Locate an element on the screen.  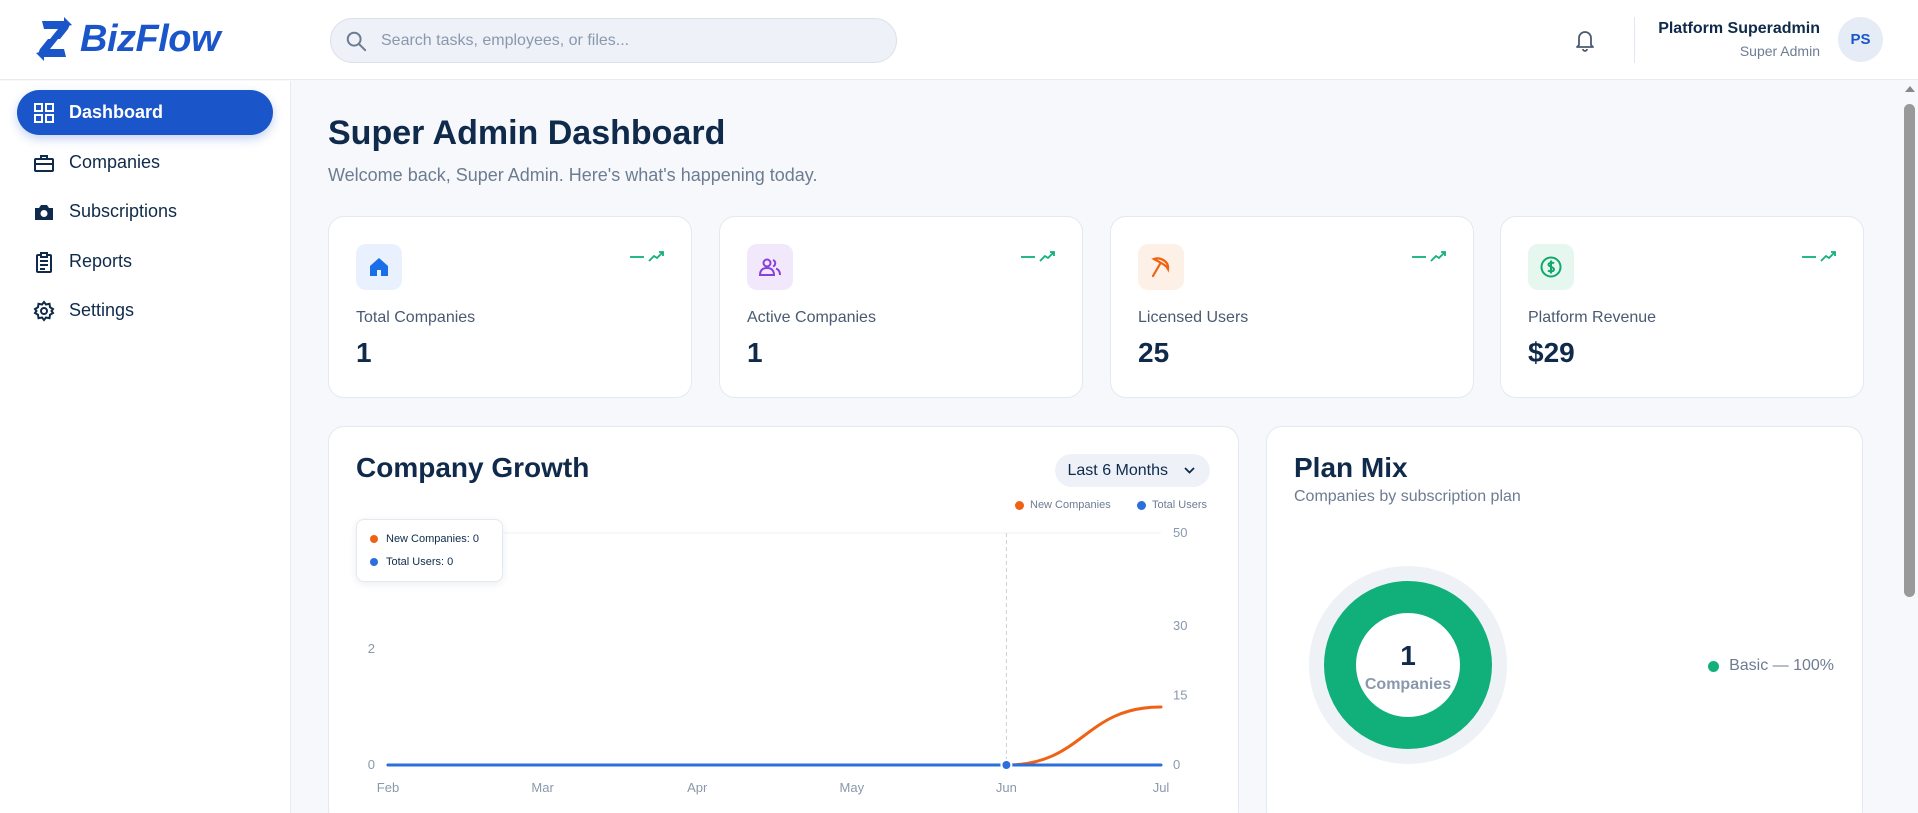
x-tick-label: Mar is located at coordinates (542, 787).